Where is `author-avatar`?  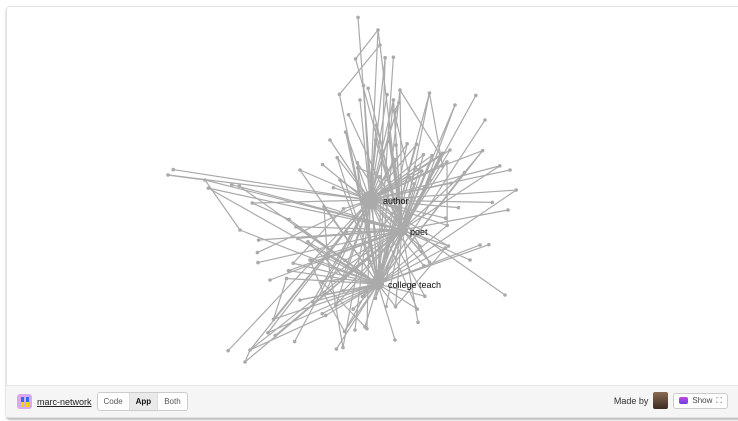 author-avatar is located at coordinates (661, 400).